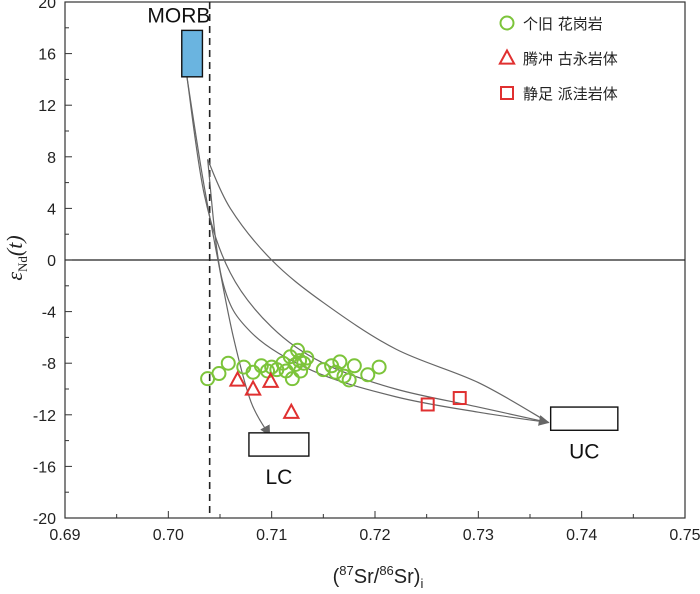  I want to click on y-axis-title: εNd(t), so click(16, 257).